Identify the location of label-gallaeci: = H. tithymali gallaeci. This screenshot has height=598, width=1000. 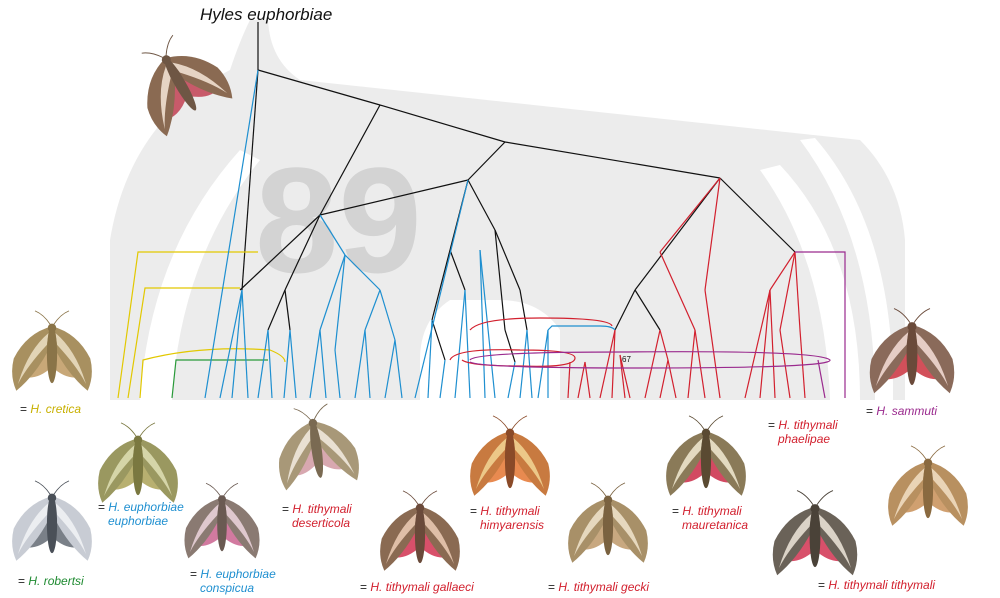
(417, 587).